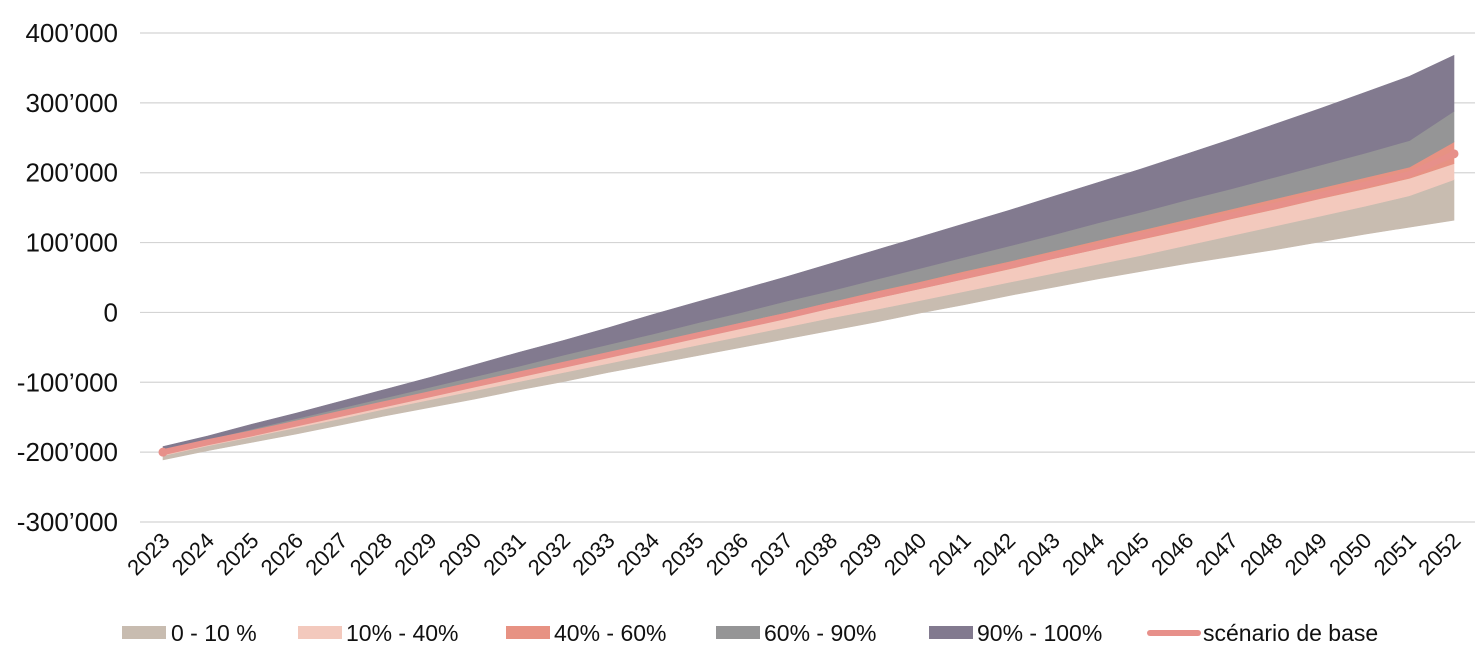 This screenshot has height=656, width=1480. Describe the element at coordinates (861, 554) in the screenshot. I see `x-tick-label: 2039` at that location.